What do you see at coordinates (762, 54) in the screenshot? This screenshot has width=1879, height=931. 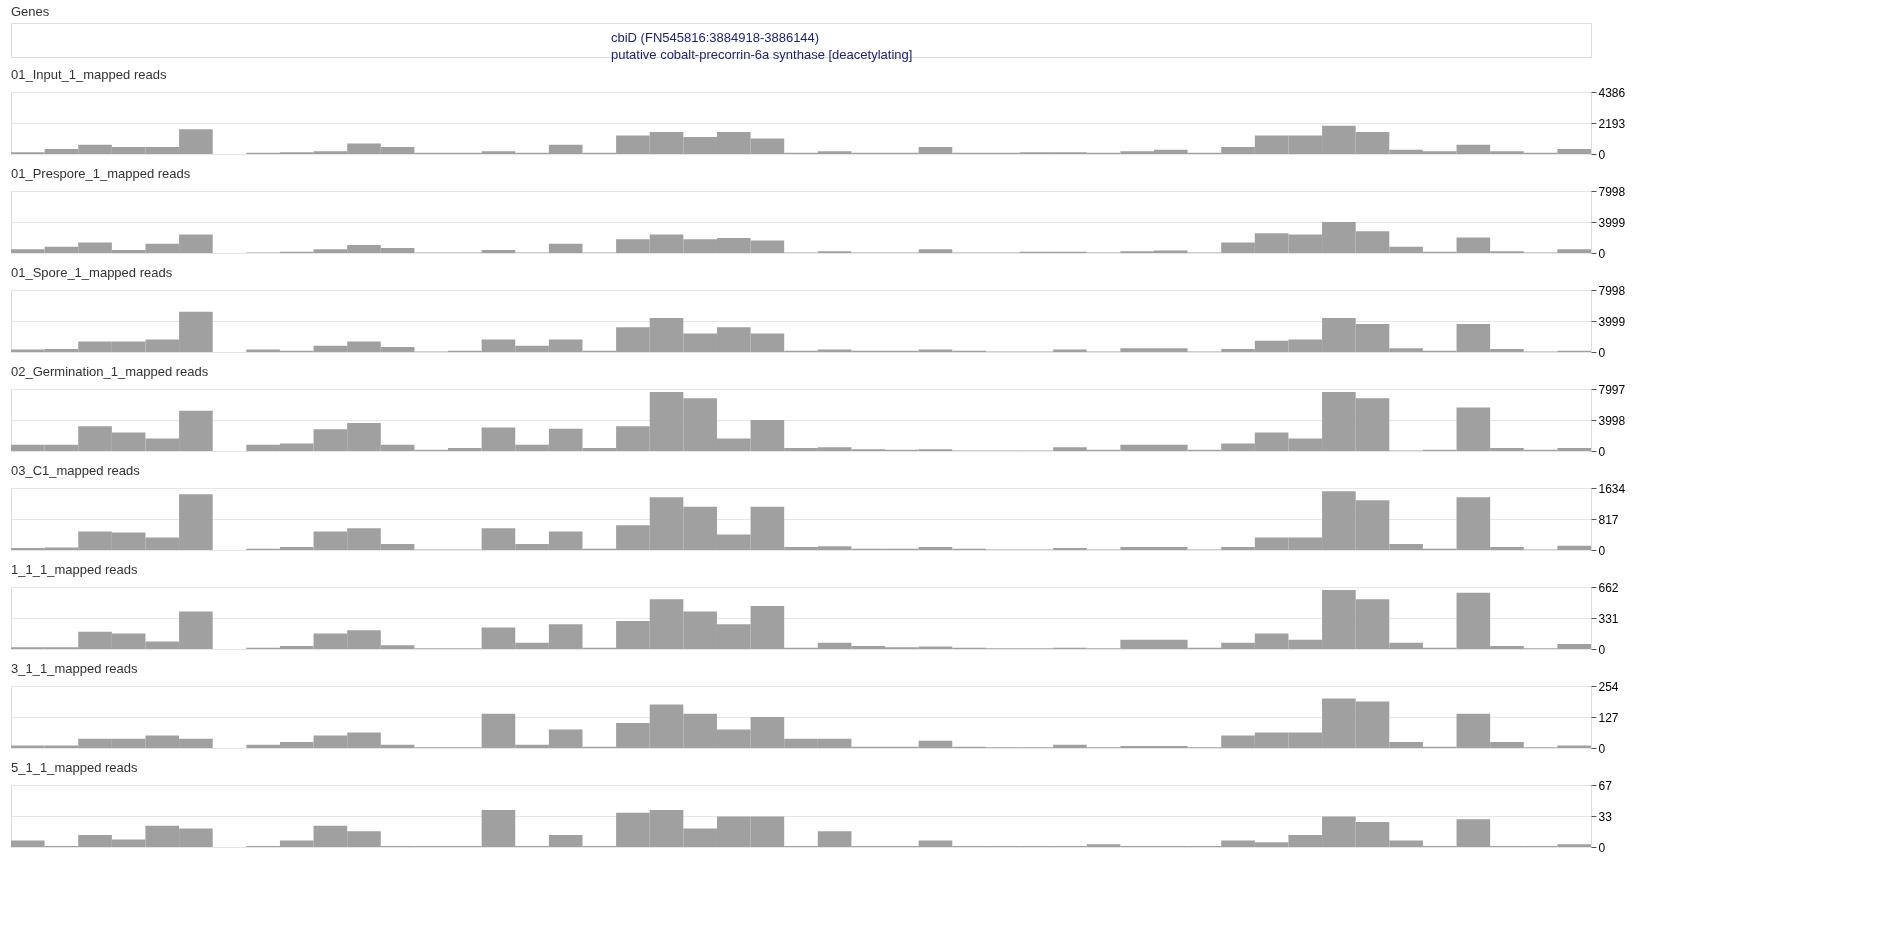 I see `text: putative cobalt-precorrin-6a synthase [deacetylating]` at bounding box center [762, 54].